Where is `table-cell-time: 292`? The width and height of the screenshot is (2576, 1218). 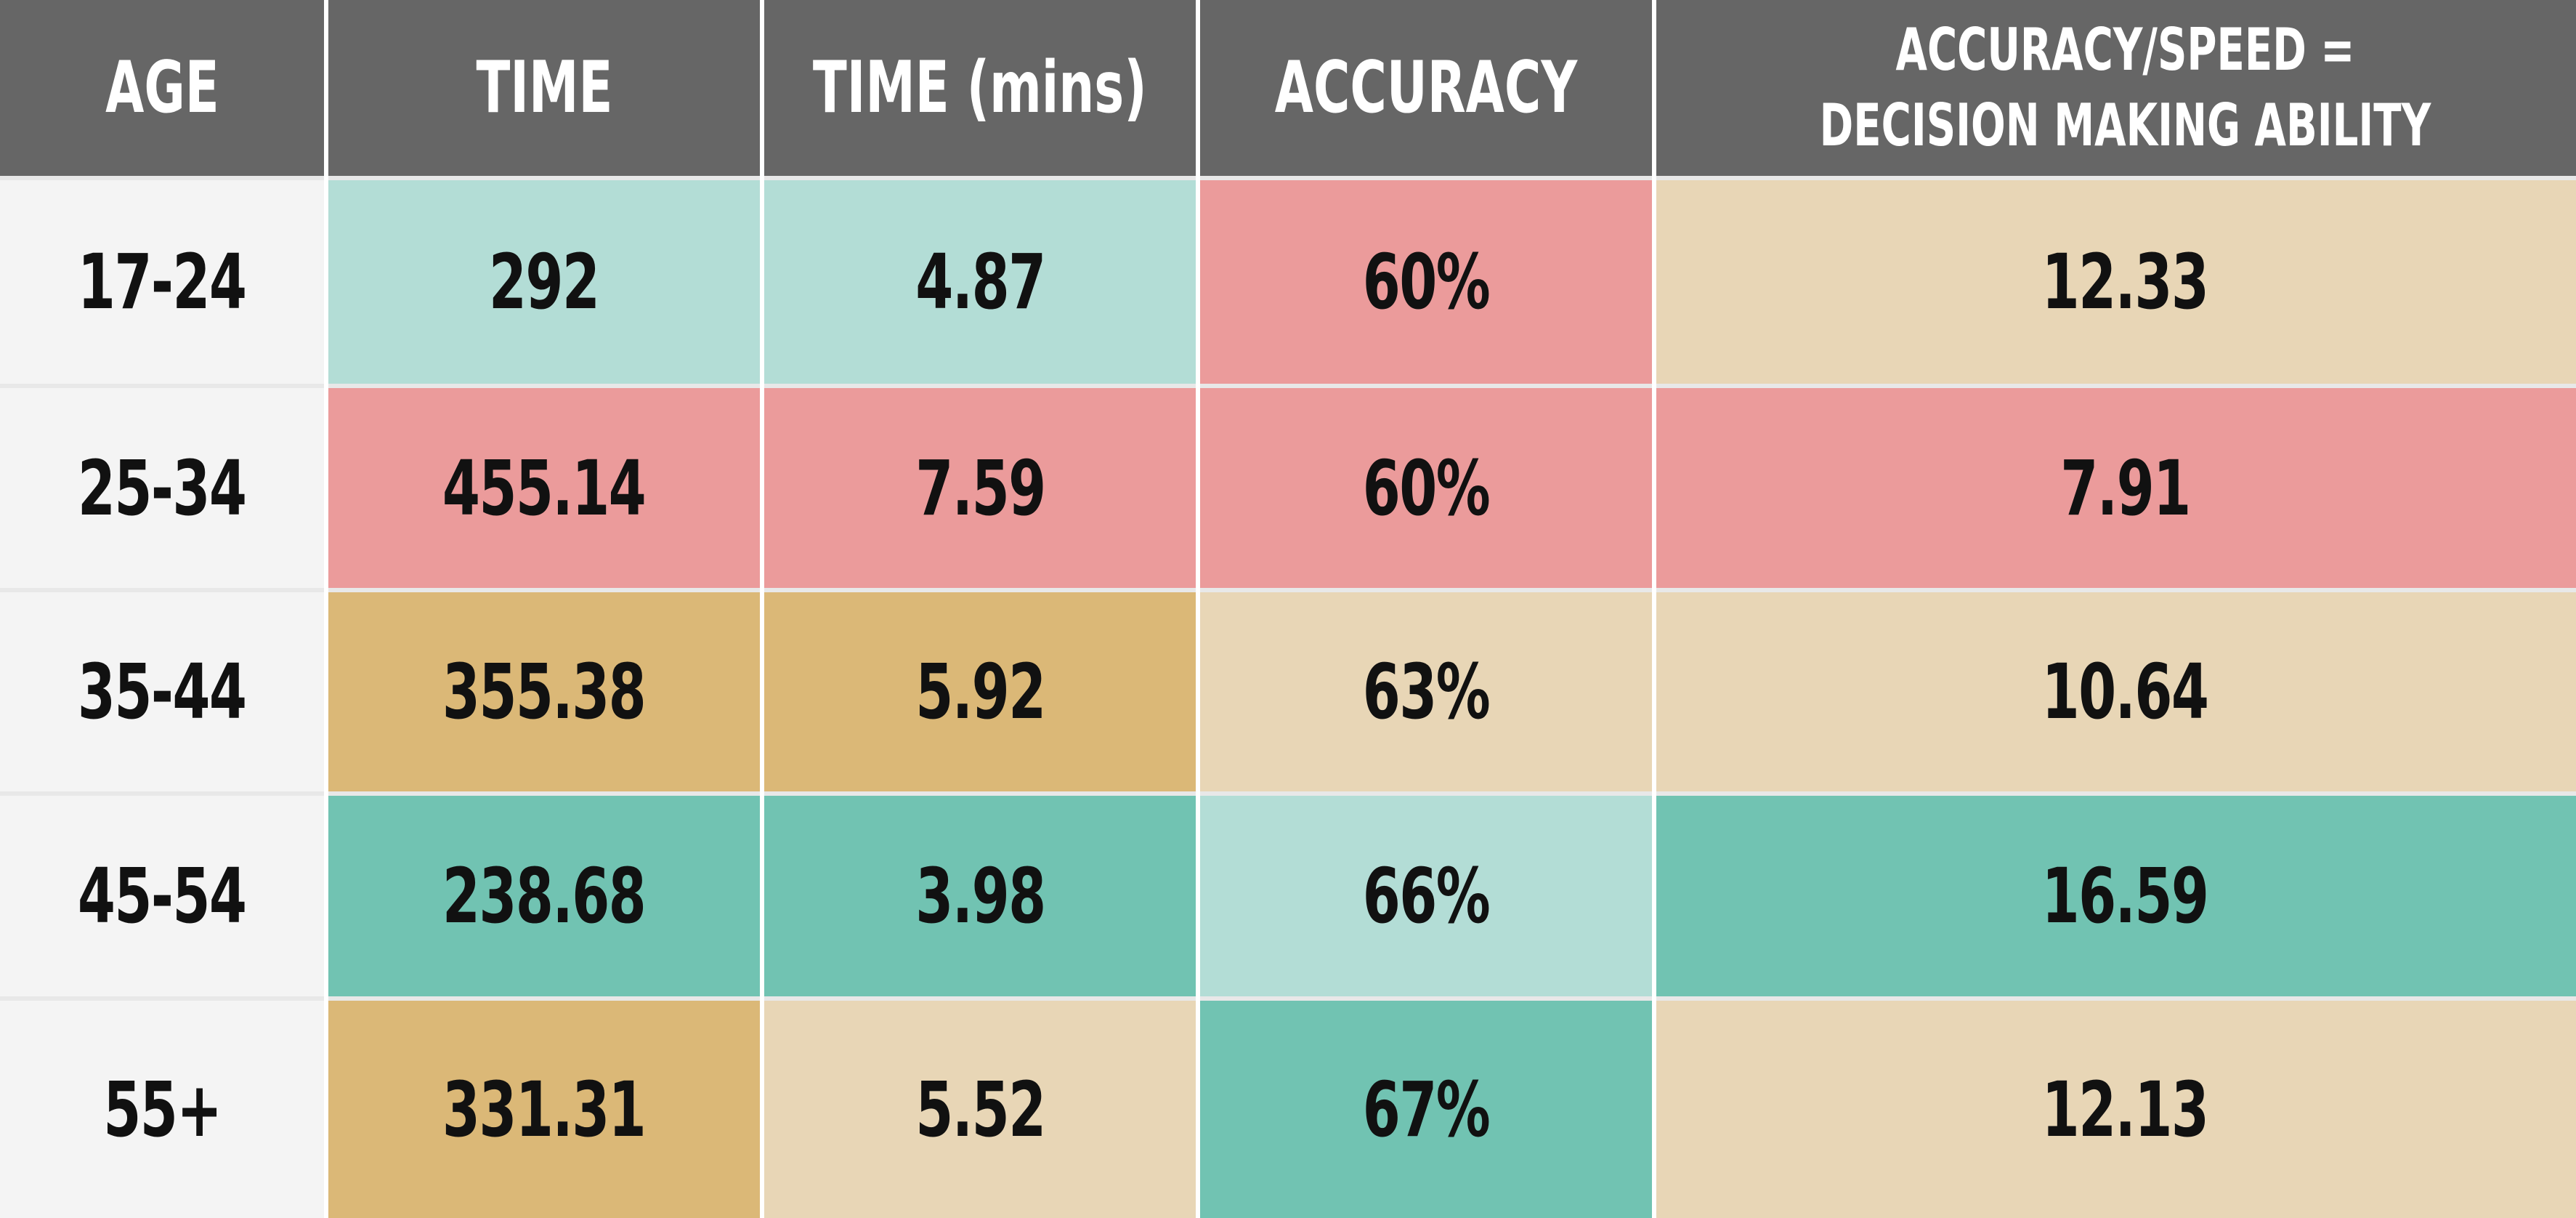
table-cell-time: 292 is located at coordinates (544, 280).